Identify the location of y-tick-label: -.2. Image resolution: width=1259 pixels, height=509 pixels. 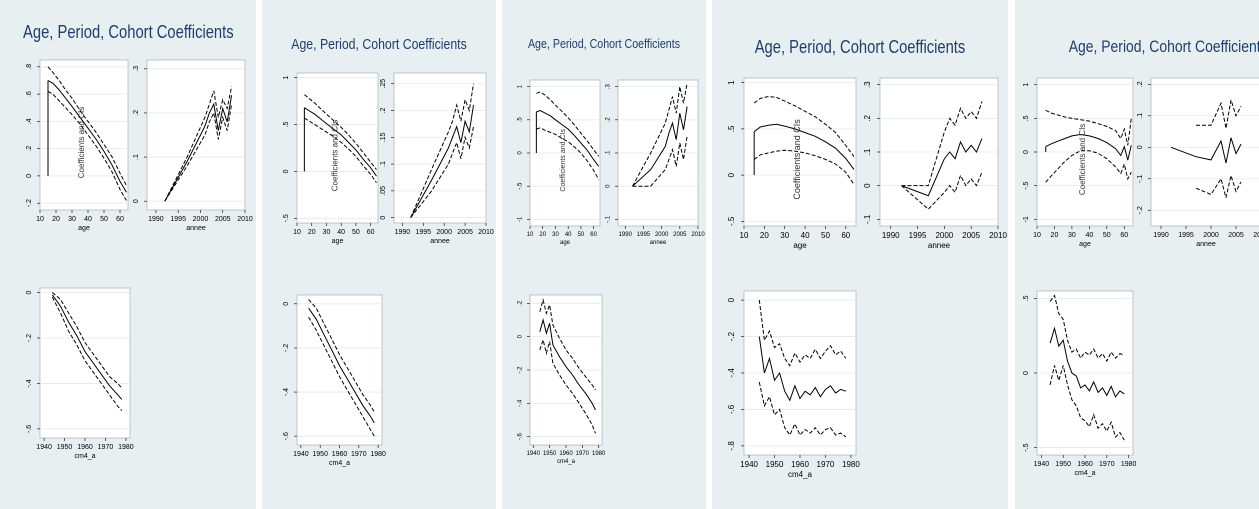
(520, 370).